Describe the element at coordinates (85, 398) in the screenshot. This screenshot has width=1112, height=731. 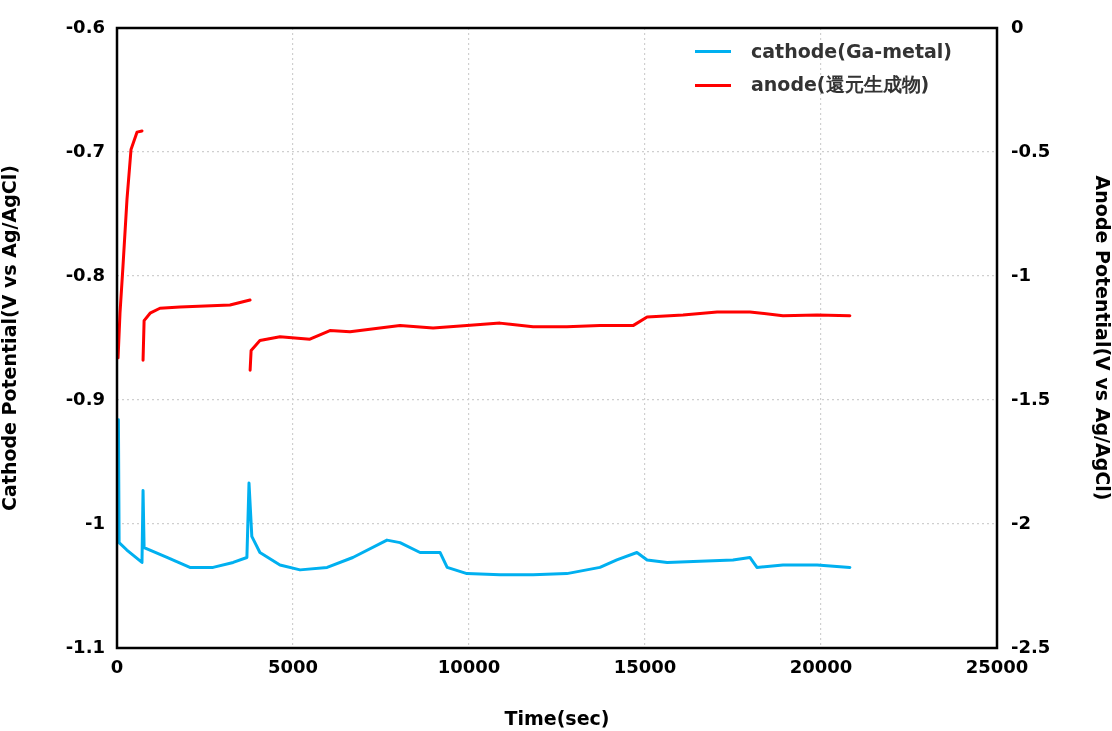
I see `y-tick-label: -0.9` at that location.